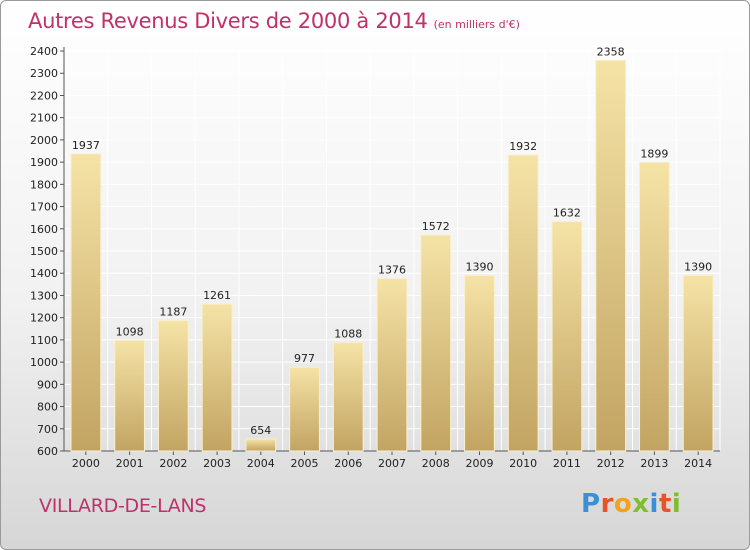 The height and width of the screenshot is (550, 750). I want to click on value-label: 977, so click(304, 358).